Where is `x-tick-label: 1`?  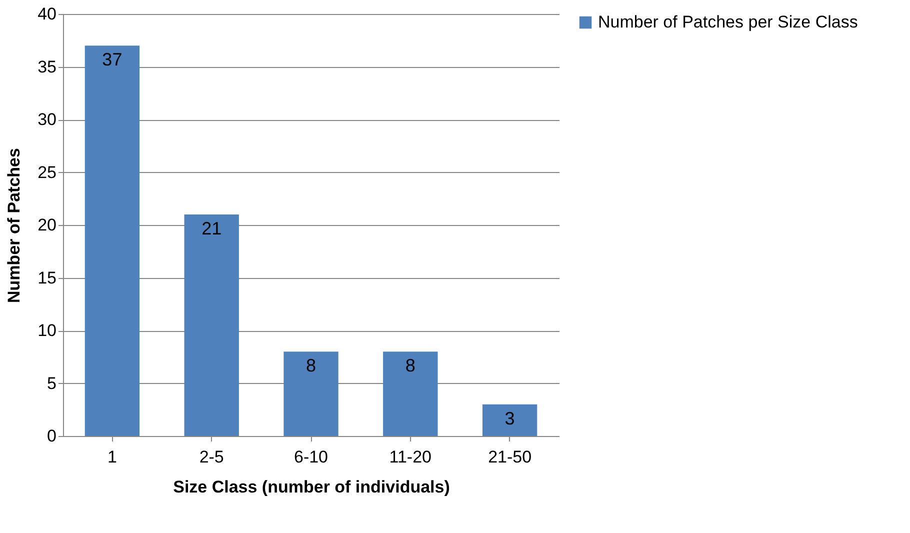
x-tick-label: 1 is located at coordinates (112, 457).